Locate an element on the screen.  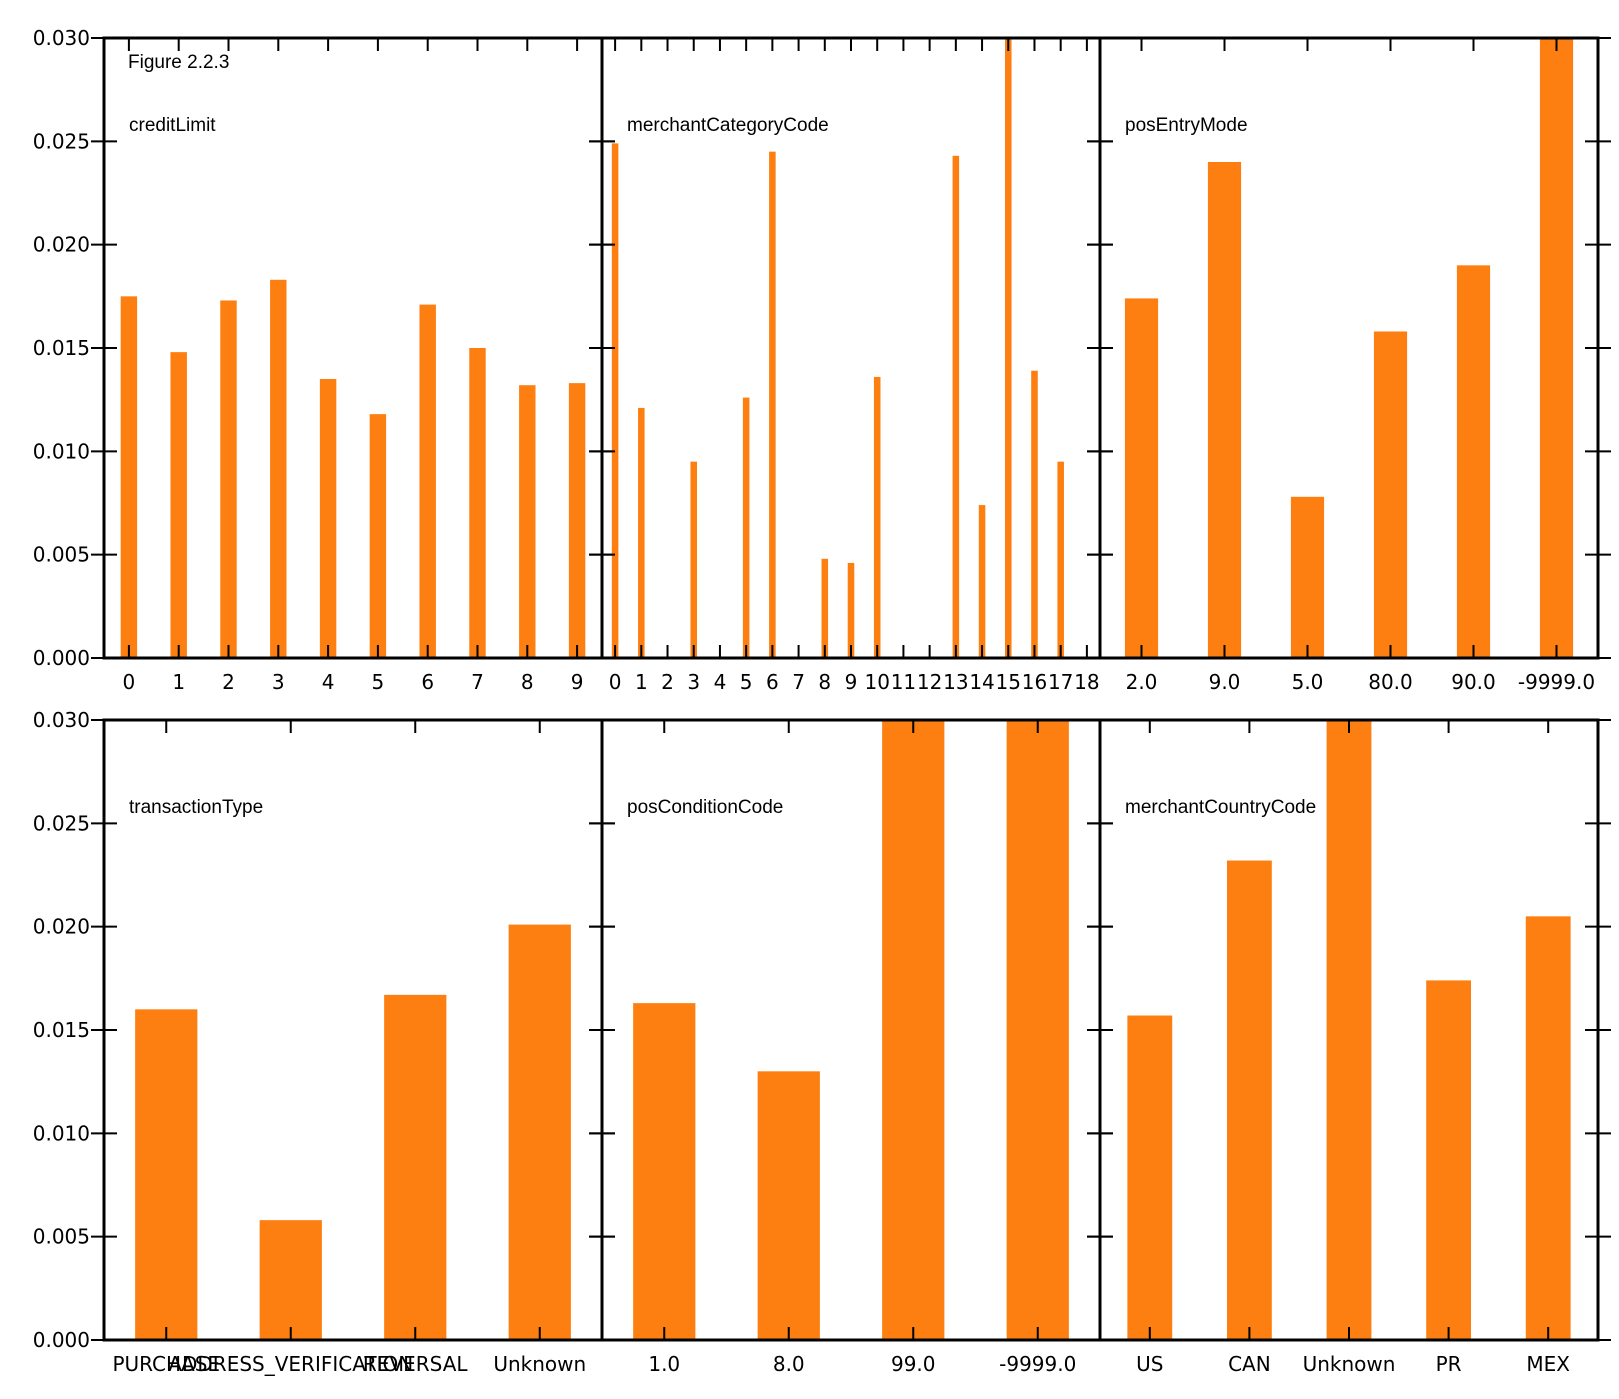
bar-merchantCountryCode-Unknown is located at coordinates (1349, 1030).